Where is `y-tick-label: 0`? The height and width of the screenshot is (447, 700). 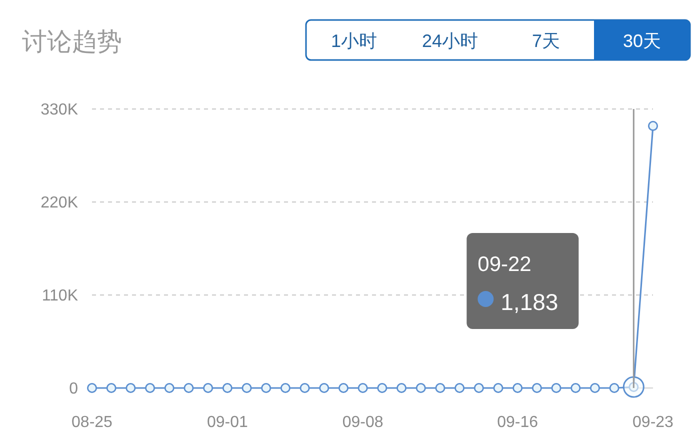 y-tick-label: 0 is located at coordinates (73, 389).